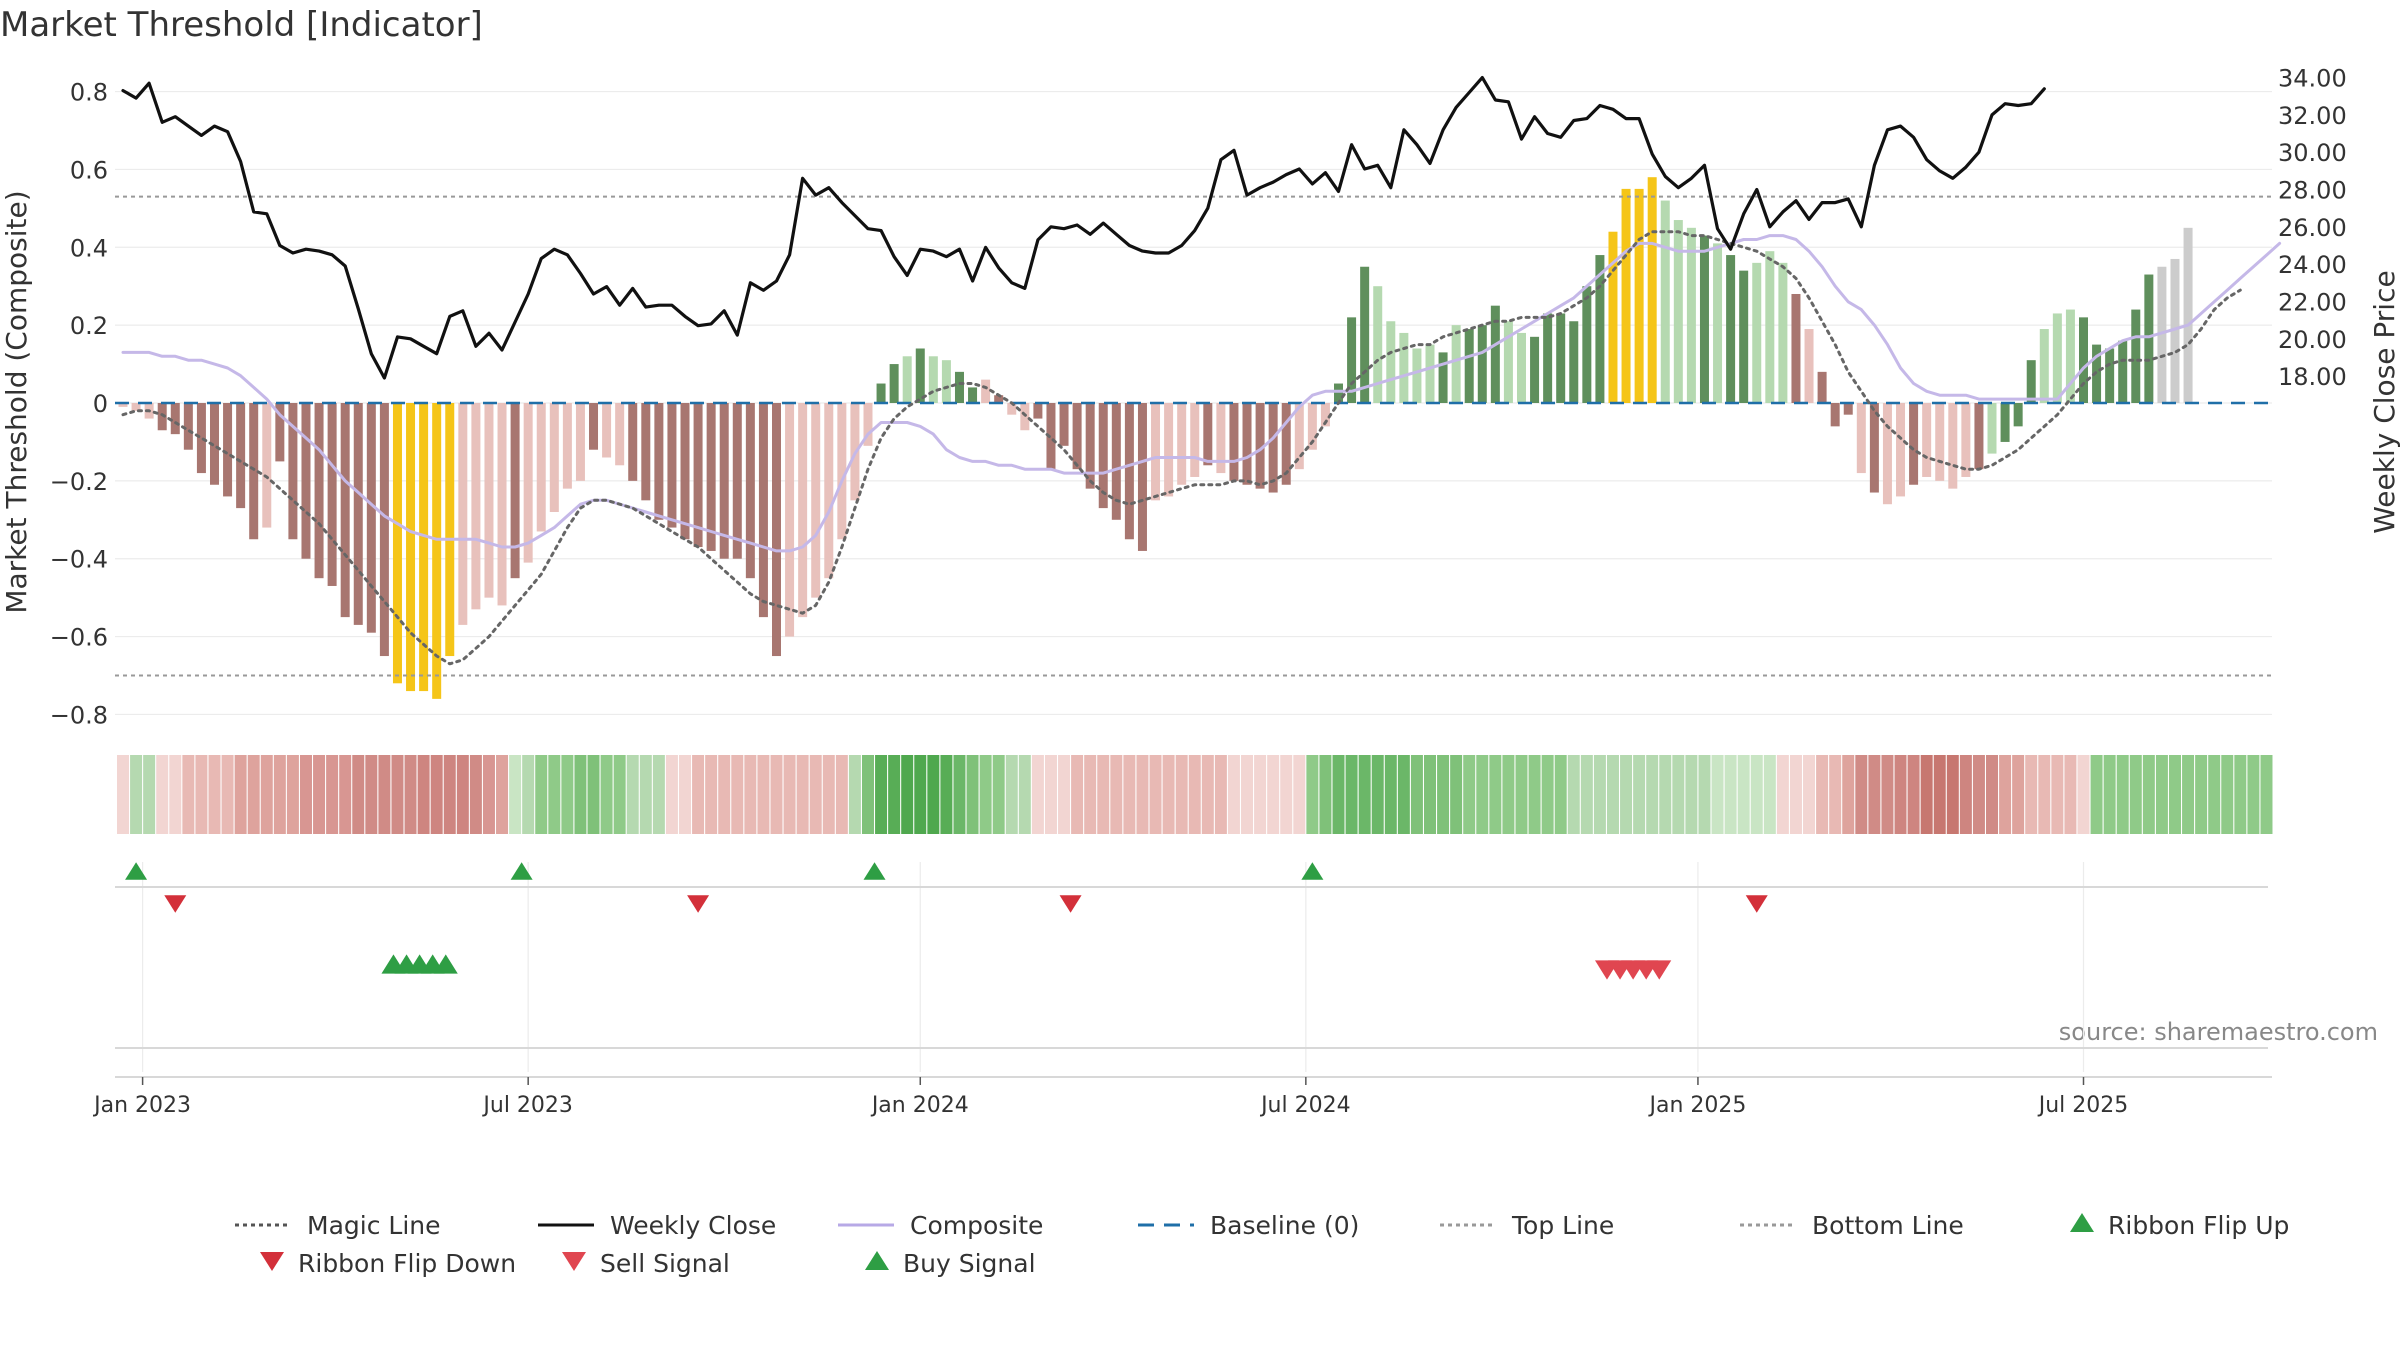  What do you see at coordinates (527, 1105) in the screenshot?
I see `x-tick-label: Jul 2023` at bounding box center [527, 1105].